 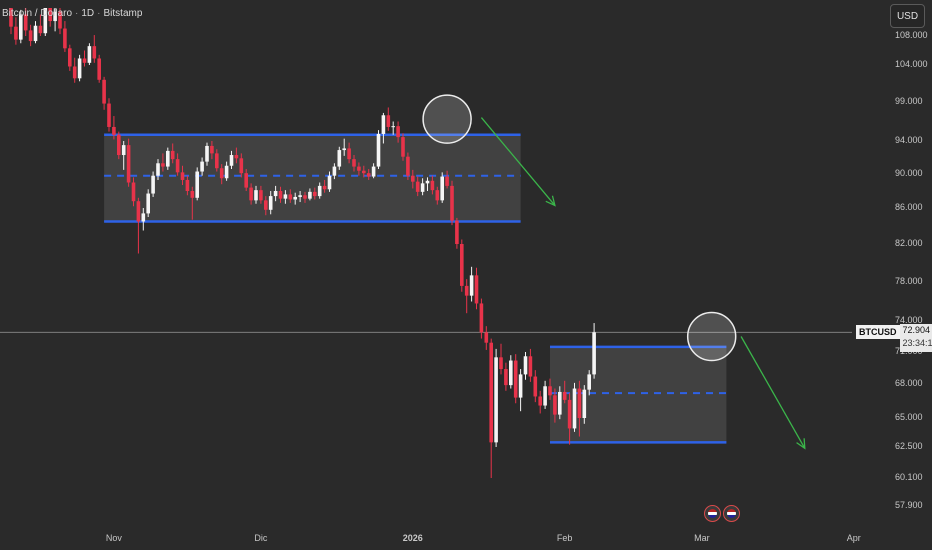 I want to click on y-tick-label: 74.000, so click(x=909, y=320).